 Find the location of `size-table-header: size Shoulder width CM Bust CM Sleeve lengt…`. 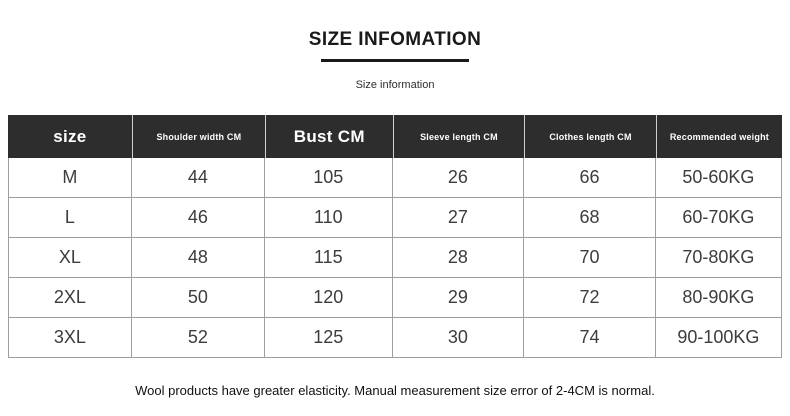

size-table-header: size Shoulder width CM Bust CM Sleeve lengt… is located at coordinates (395, 136).